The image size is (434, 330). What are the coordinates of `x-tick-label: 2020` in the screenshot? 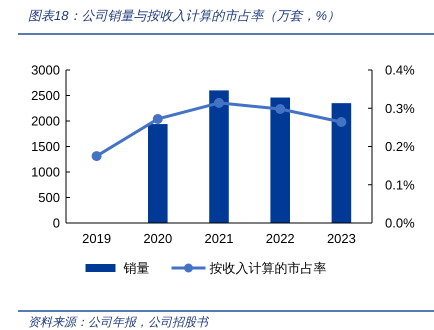 It's located at (157, 238).